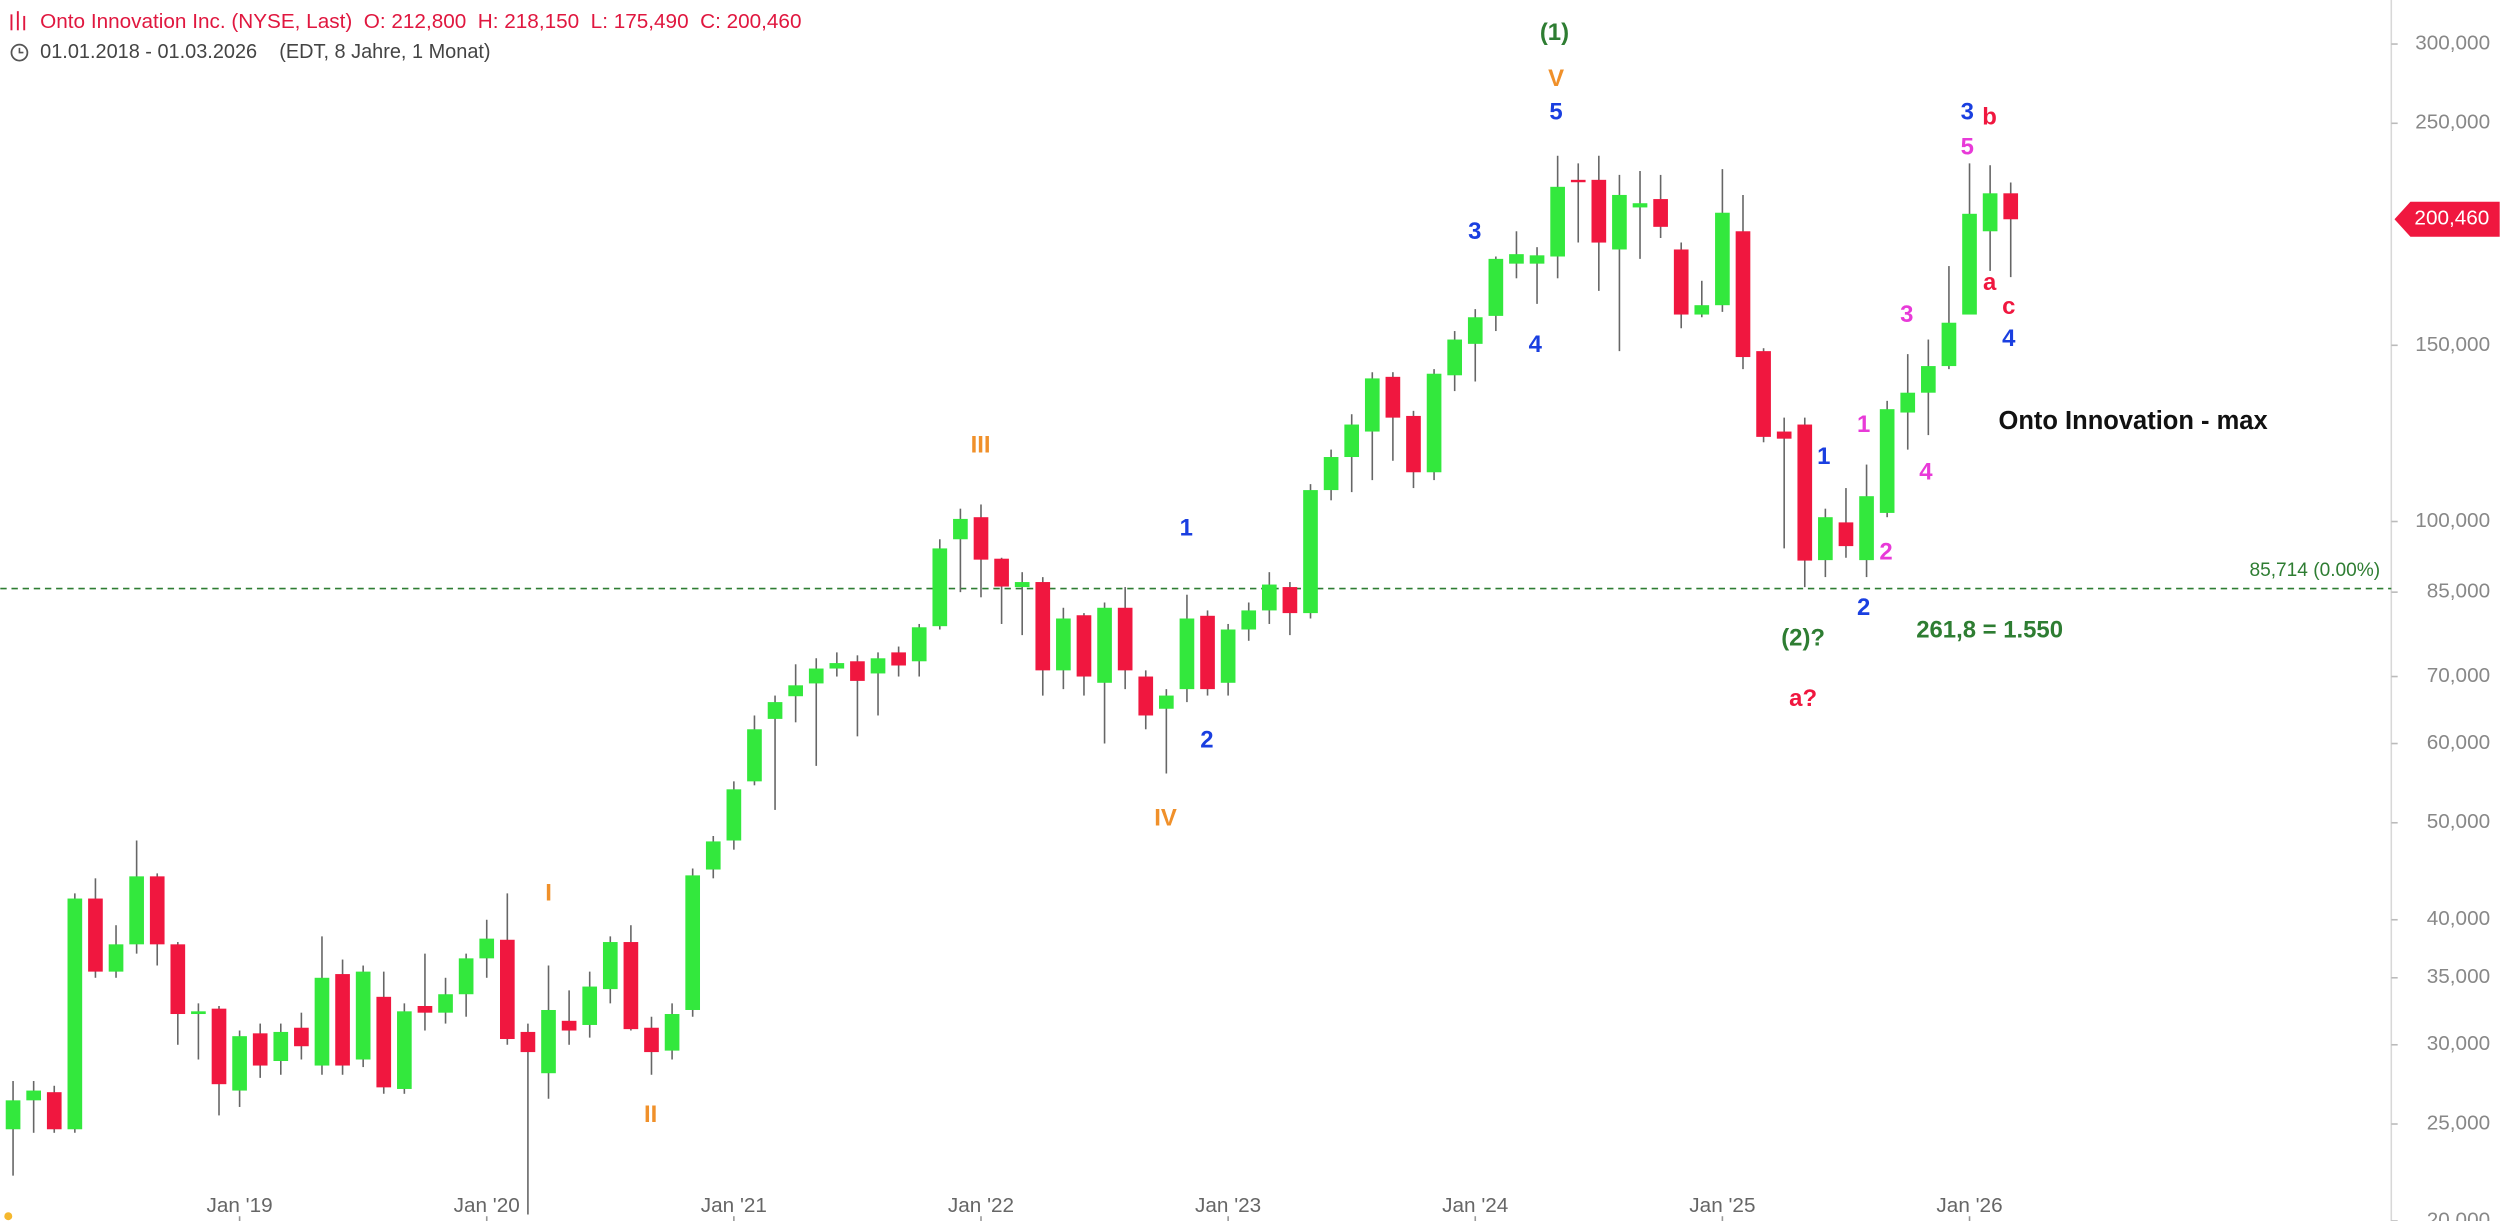  I want to click on wave-label: I, so click(548, 893).